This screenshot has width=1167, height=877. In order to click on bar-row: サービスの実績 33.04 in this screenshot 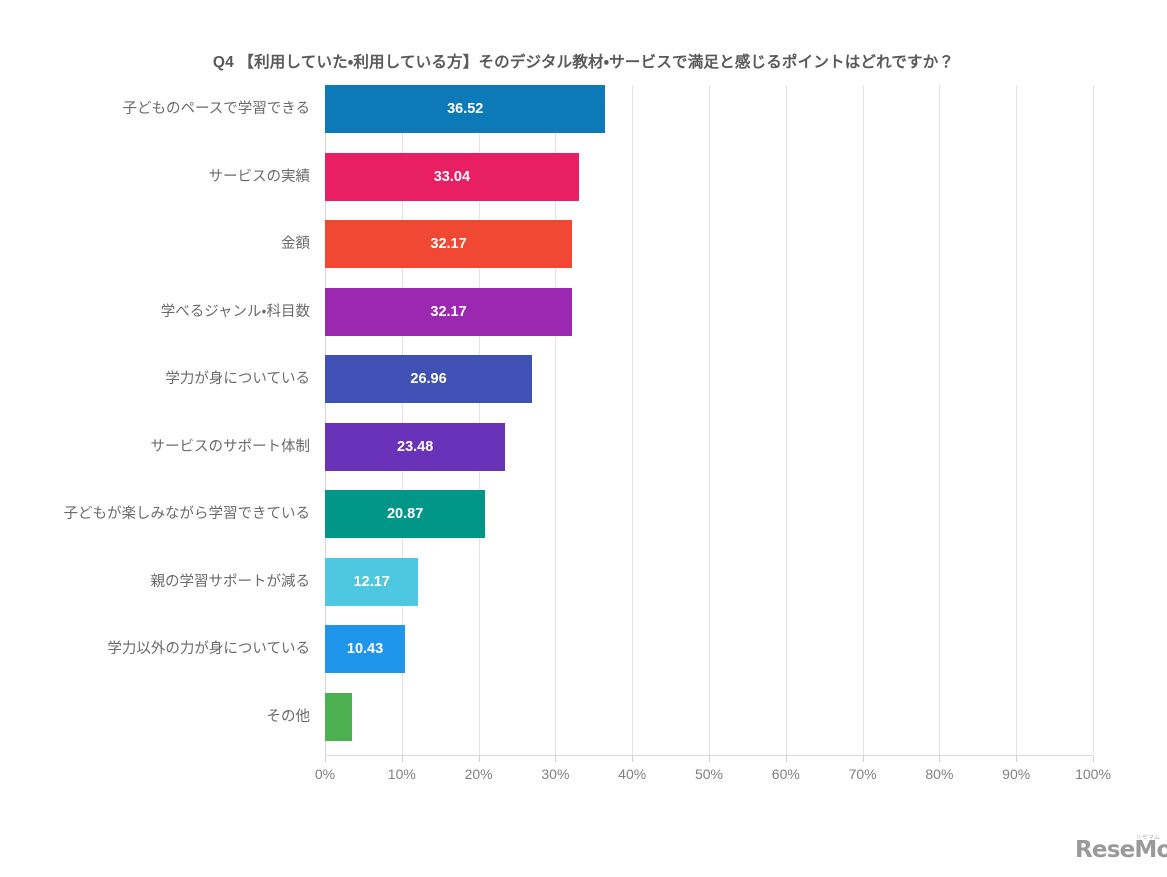, I will do `click(583, 176)`.